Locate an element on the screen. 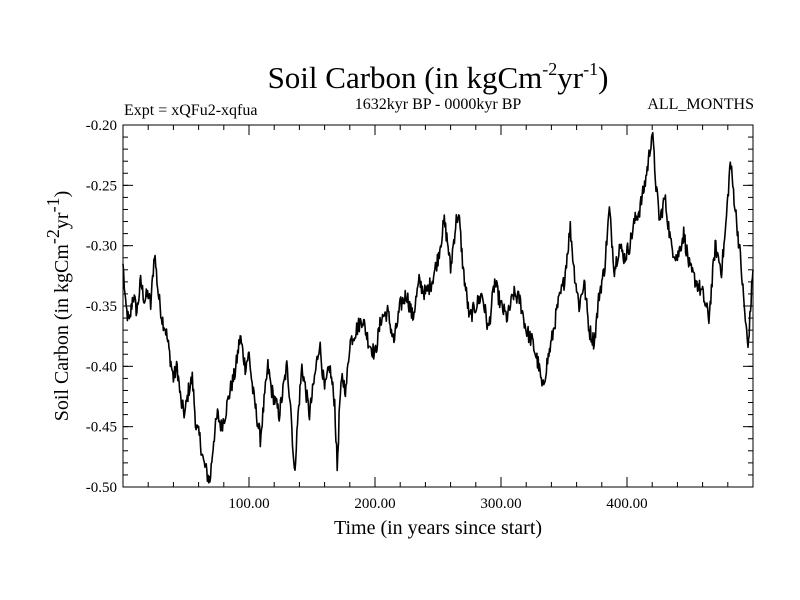 Image resolution: width=800 pixels, height=600 pixels. x-tick-label: 200.00 is located at coordinates (374, 504).